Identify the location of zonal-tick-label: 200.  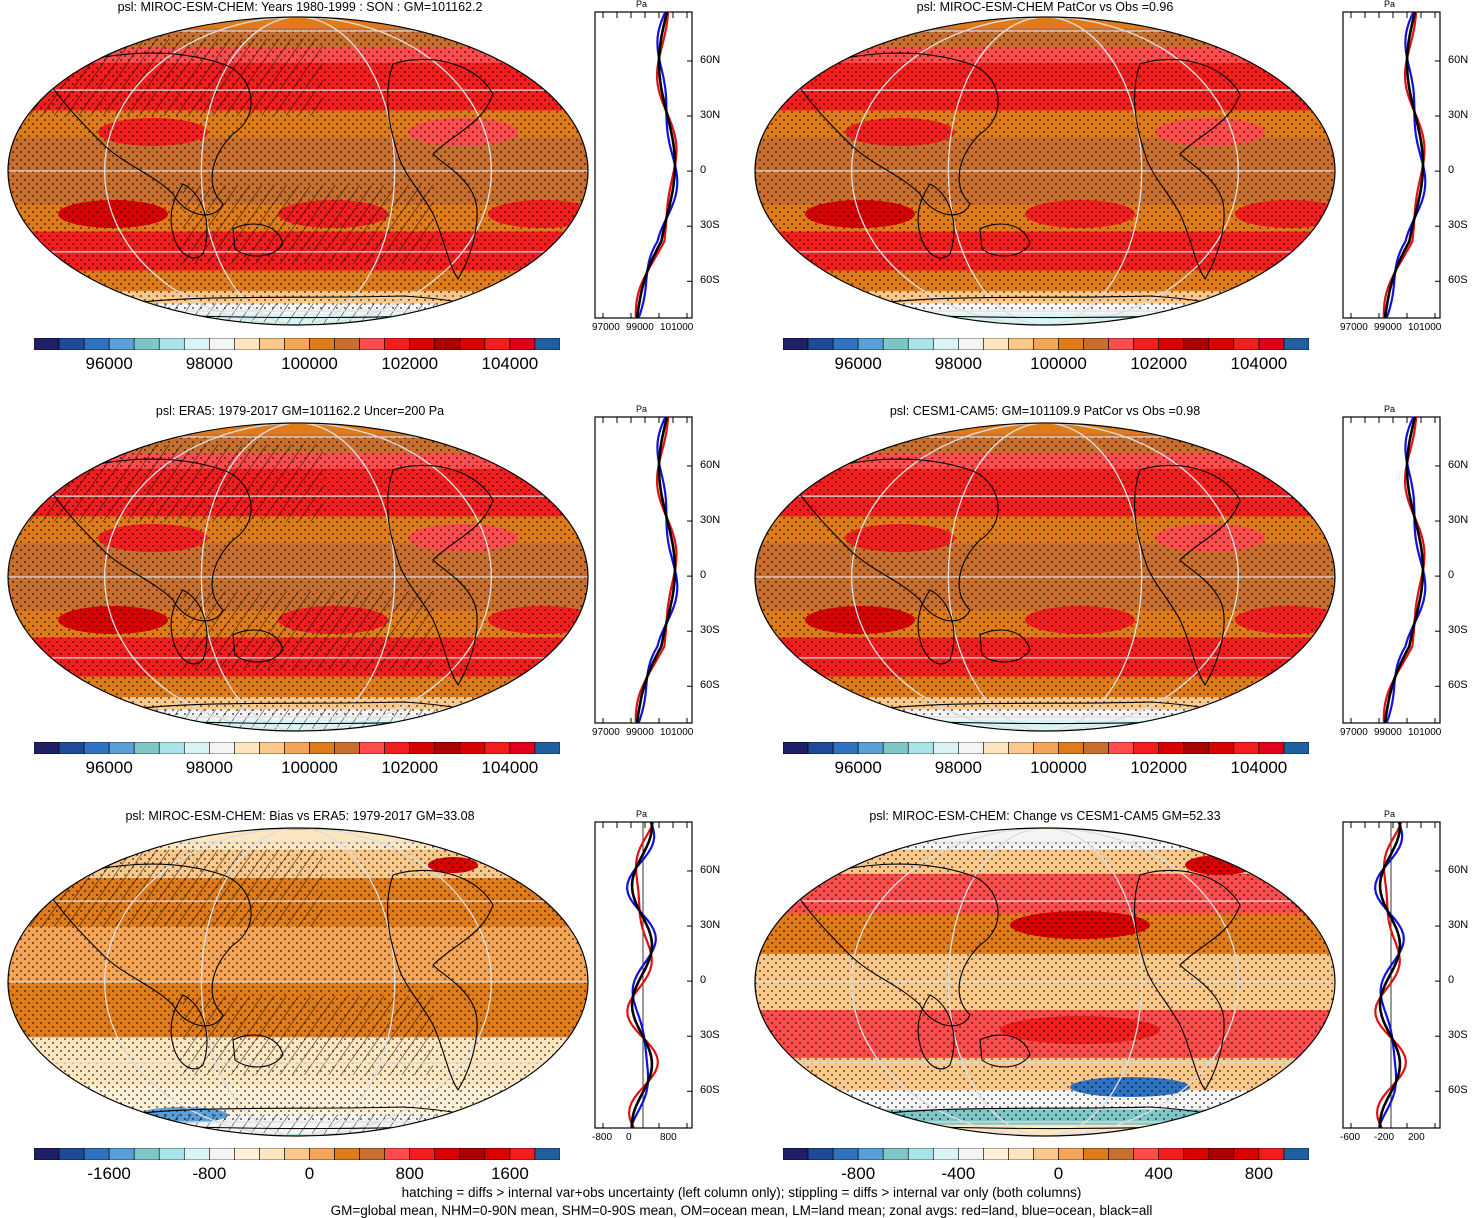
(1416, 1137).